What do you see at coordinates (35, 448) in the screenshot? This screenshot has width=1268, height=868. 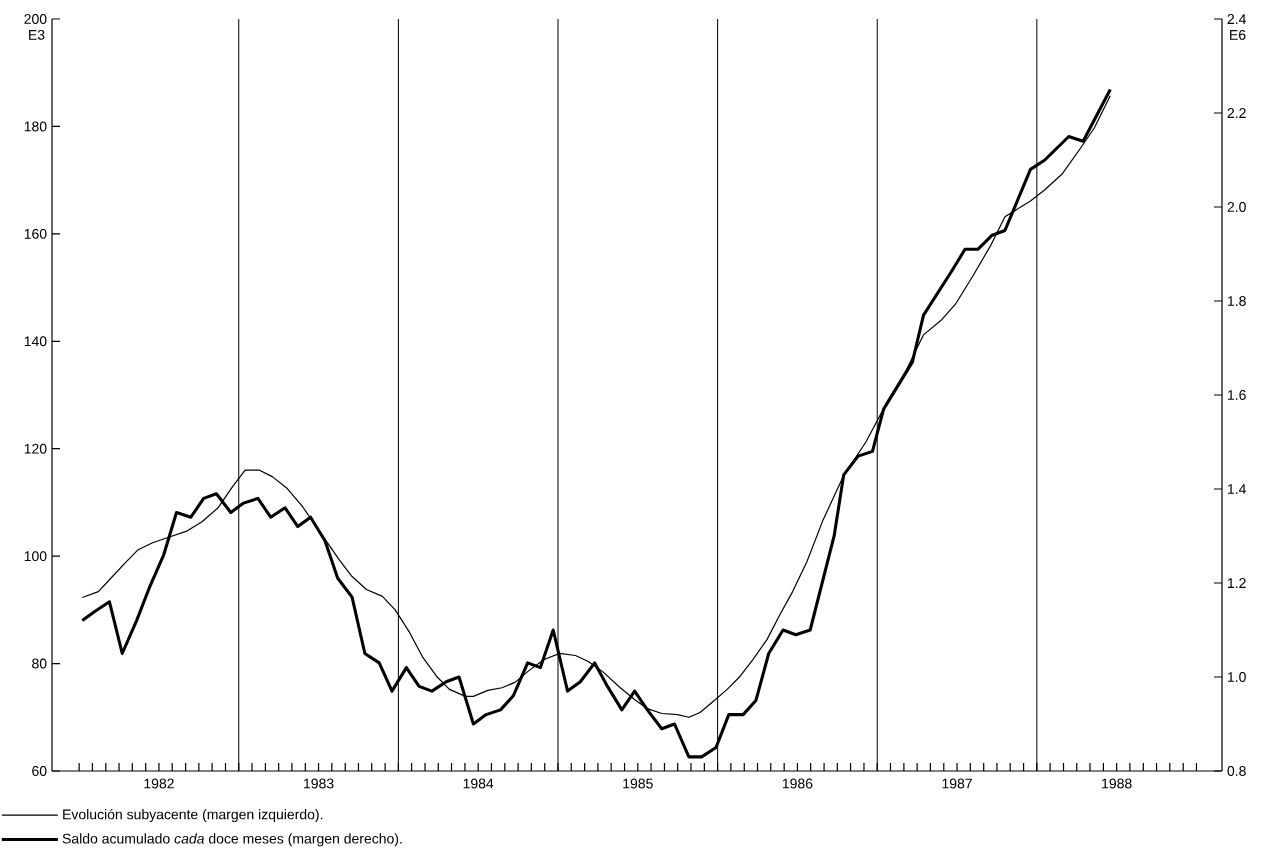 I see `y-tick-label: 120` at bounding box center [35, 448].